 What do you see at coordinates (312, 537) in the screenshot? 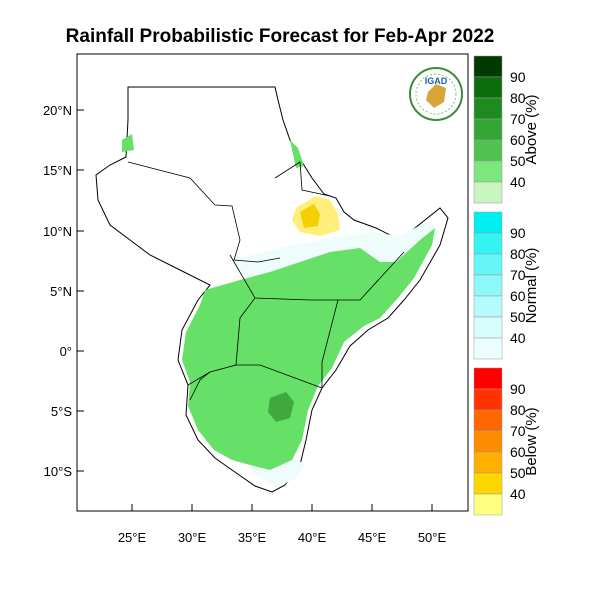
I see `lon-label: 40°E` at bounding box center [312, 537].